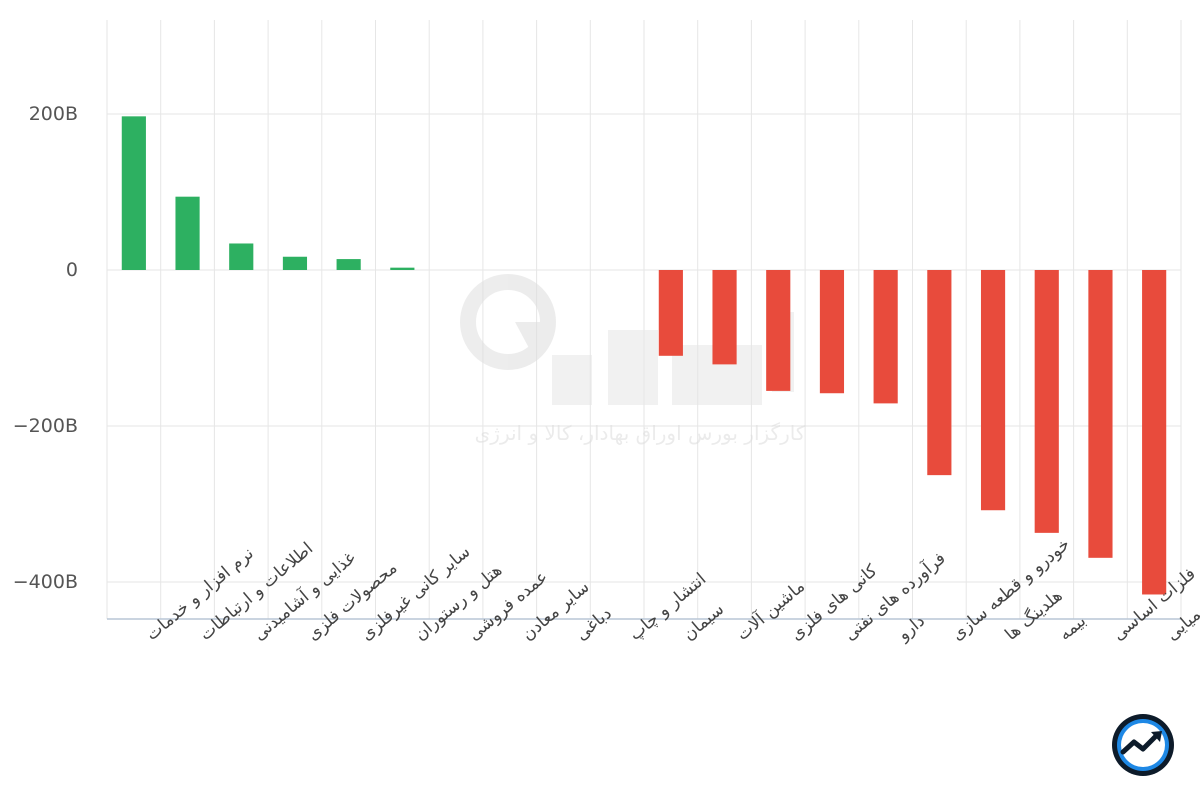 This screenshot has width=1200, height=800. What do you see at coordinates (703, 621) in the screenshot?
I see `x-tick-label: سیمان` at bounding box center [703, 621].